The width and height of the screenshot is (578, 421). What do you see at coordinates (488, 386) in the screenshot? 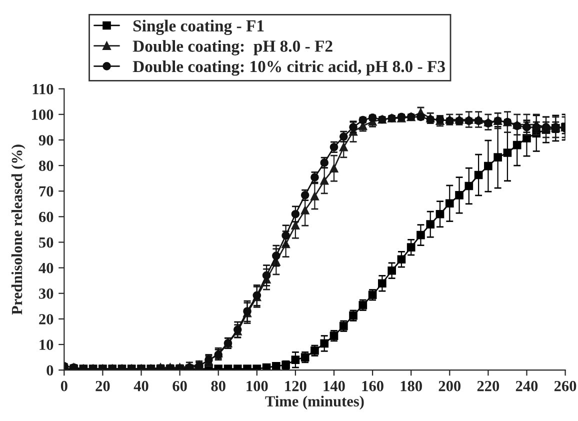
I see `x-tick-label: 220` at bounding box center [488, 386].